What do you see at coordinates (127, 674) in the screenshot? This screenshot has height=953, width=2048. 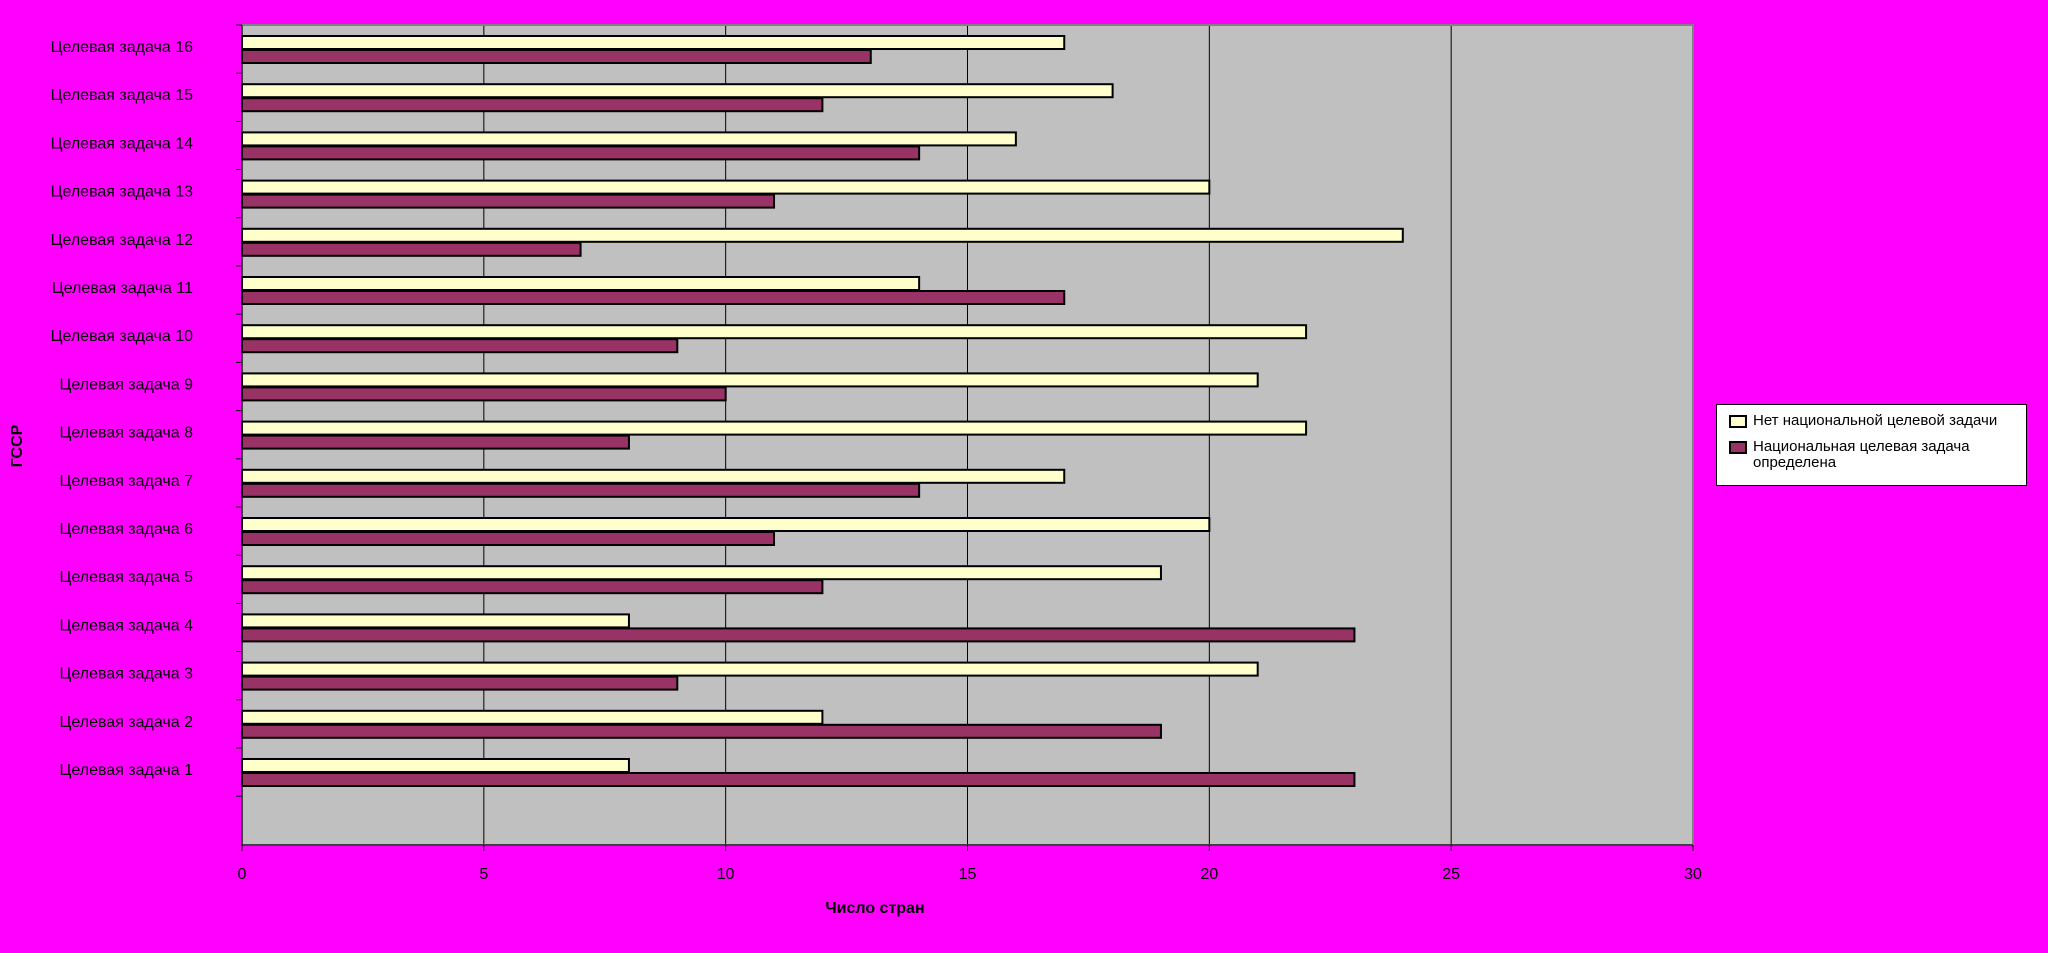 I see `category-label: Целевая задача 3` at bounding box center [127, 674].